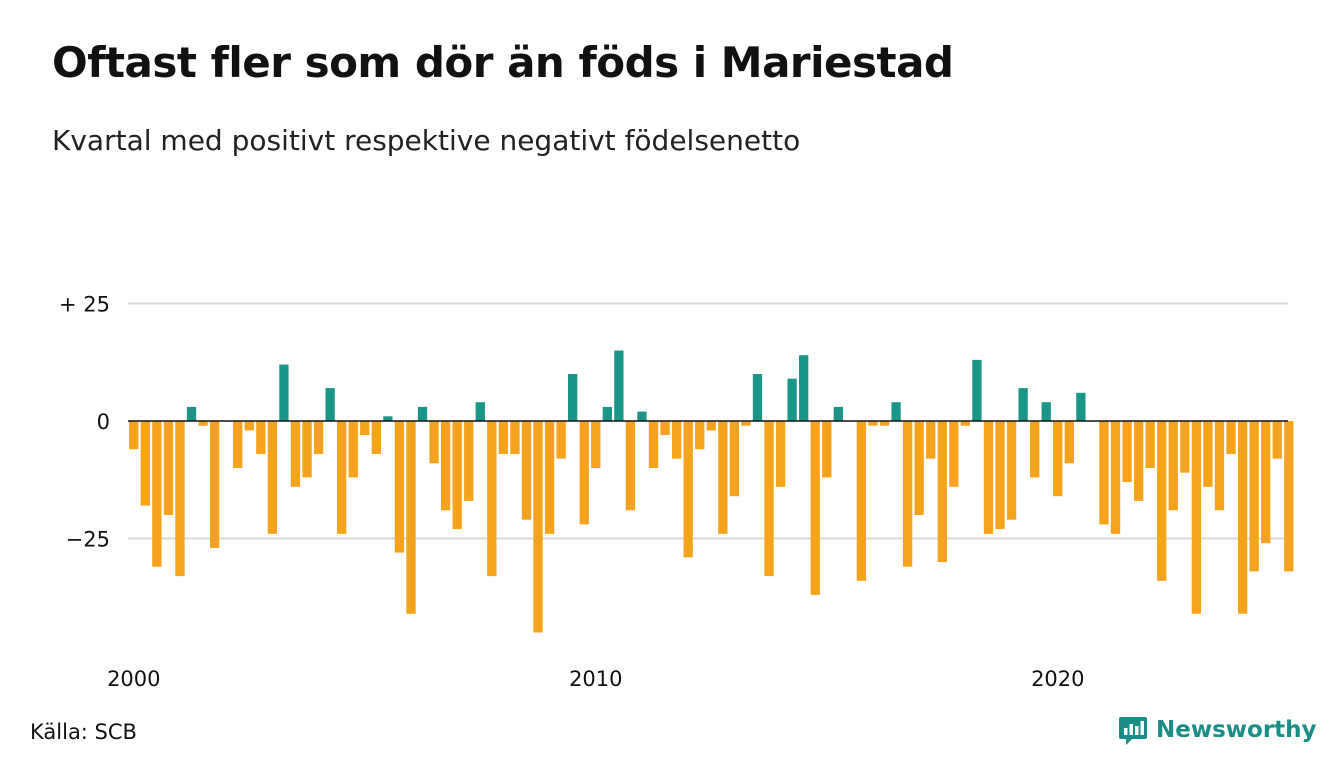 The width and height of the screenshot is (1340, 780). What do you see at coordinates (1133, 731) in the screenshot?
I see `newsworthy-logo-icon` at bounding box center [1133, 731].